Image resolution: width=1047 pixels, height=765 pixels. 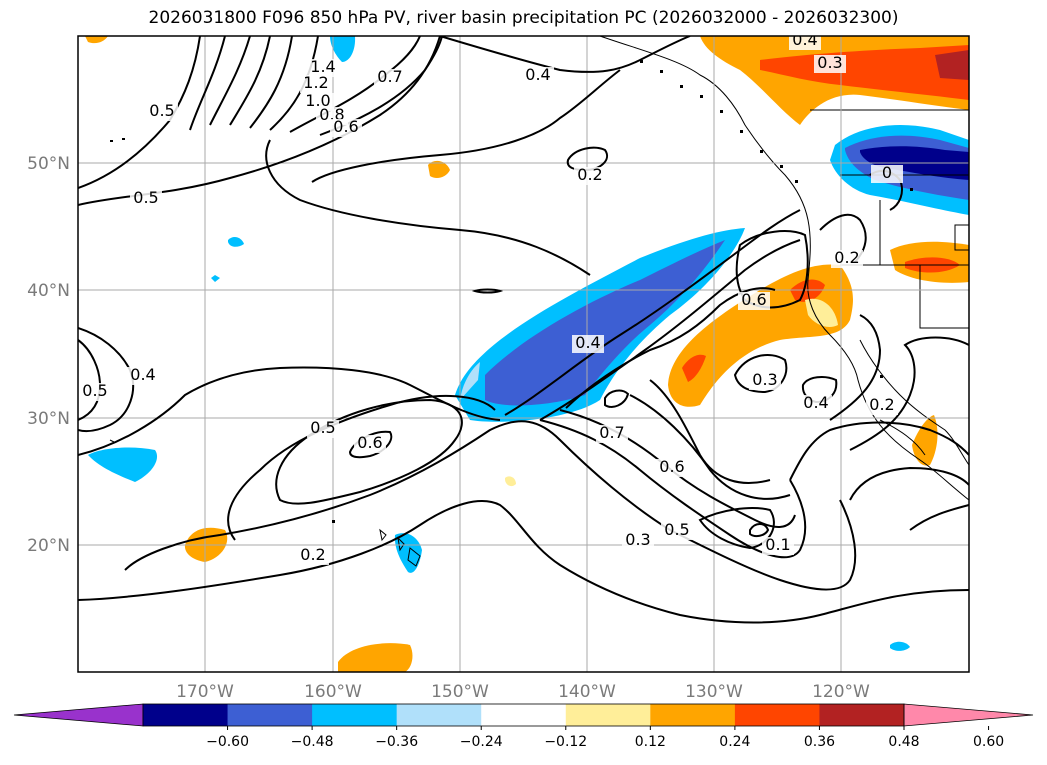 I want to click on lon-label: 120°W, so click(x=841, y=692).